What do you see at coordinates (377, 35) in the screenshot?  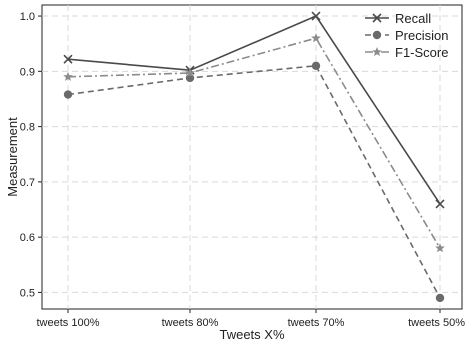 I see `legend-marker-precision` at bounding box center [377, 35].